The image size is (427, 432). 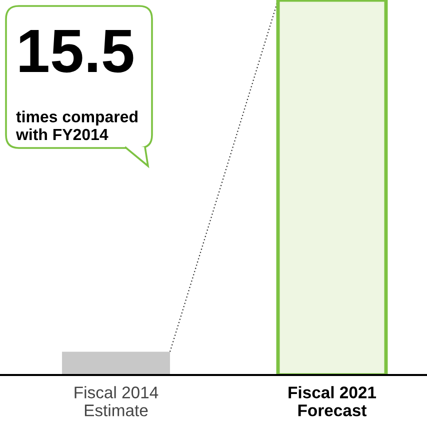 I want to click on x-tick-label: Fiscal 2021 Forecast, so click(x=332, y=401).